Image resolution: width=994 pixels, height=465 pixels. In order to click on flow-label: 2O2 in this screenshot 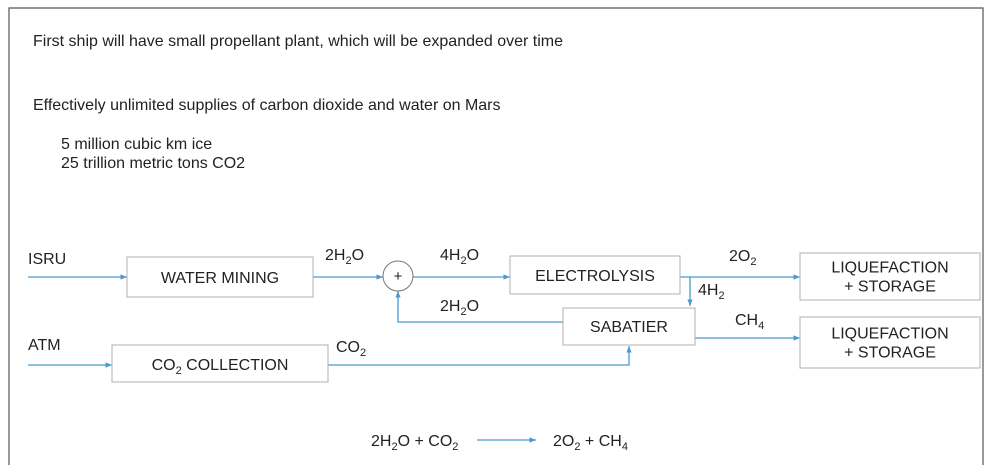, I will do `click(742, 258)`.